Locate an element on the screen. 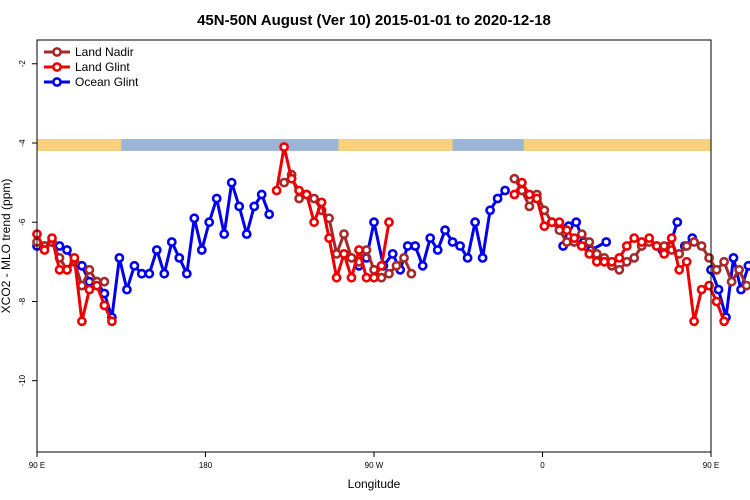 The height and width of the screenshot is (500, 750). legend-marker-ocean-glint is located at coordinates (57, 82).